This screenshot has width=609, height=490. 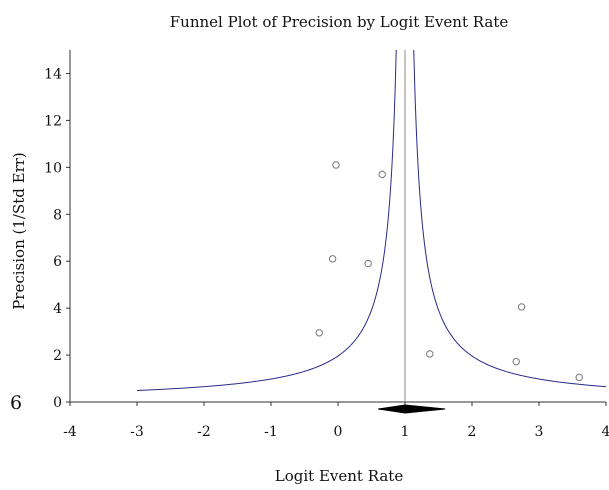 I want to click on x-tick-label: 2, so click(x=472, y=432).